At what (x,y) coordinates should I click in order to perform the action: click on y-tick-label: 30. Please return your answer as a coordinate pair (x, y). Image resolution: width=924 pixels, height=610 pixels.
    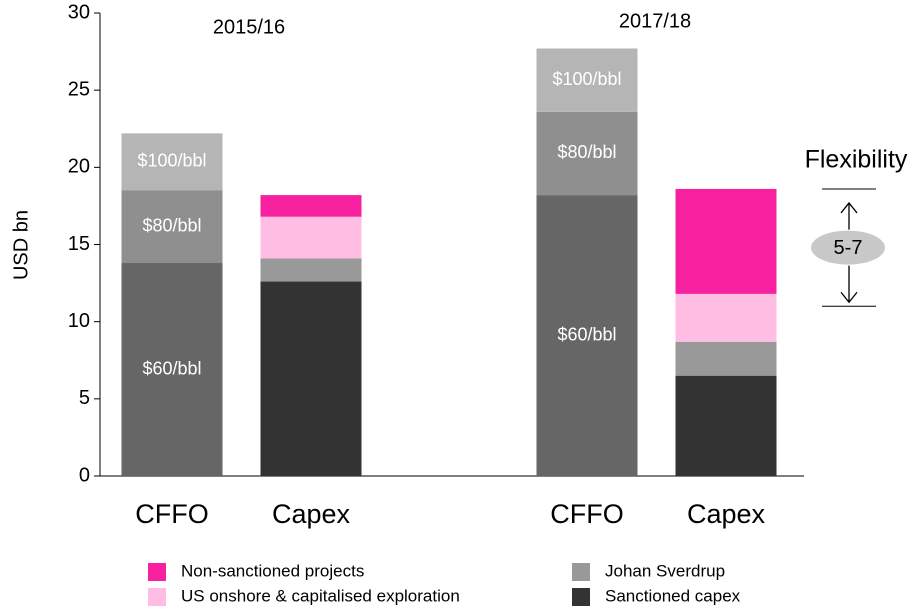
    Looking at the image, I should click on (79, 12).